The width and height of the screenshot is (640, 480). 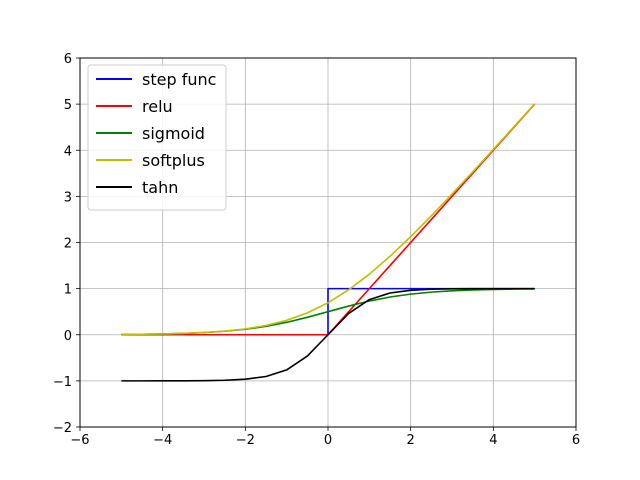 I want to click on y-tick-label: 4, so click(x=68, y=151).